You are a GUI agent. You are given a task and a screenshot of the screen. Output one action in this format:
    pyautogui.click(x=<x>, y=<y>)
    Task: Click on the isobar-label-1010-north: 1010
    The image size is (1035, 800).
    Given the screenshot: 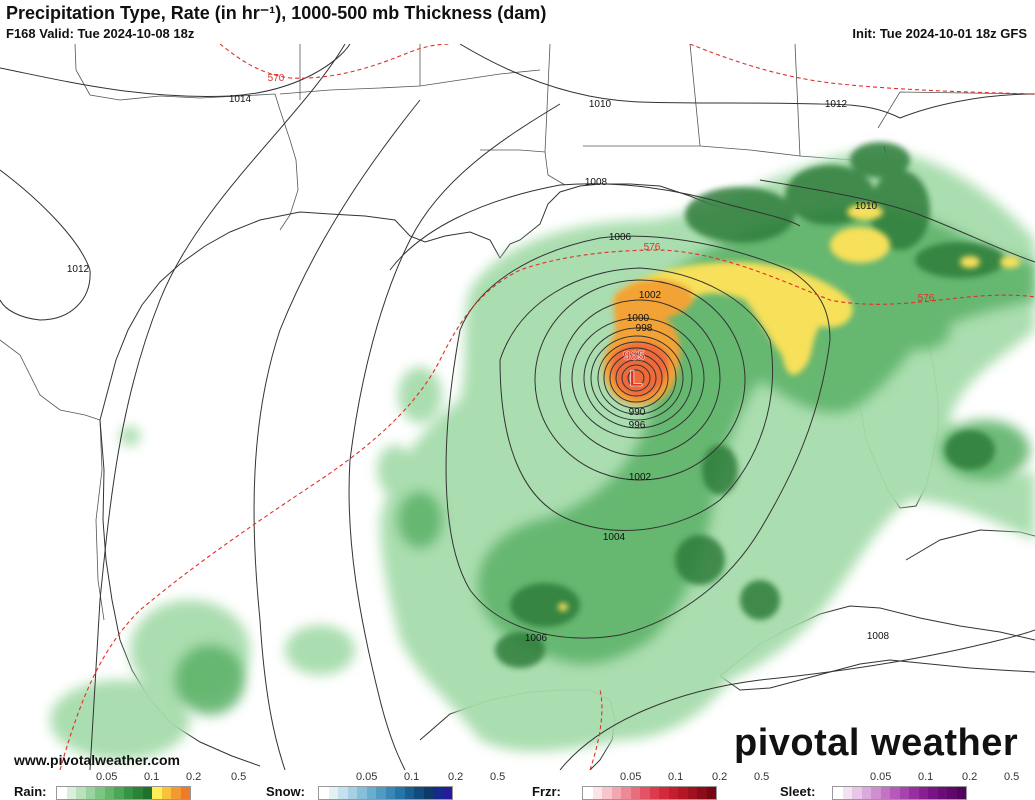 What is the action you would take?
    pyautogui.click(x=600, y=104)
    